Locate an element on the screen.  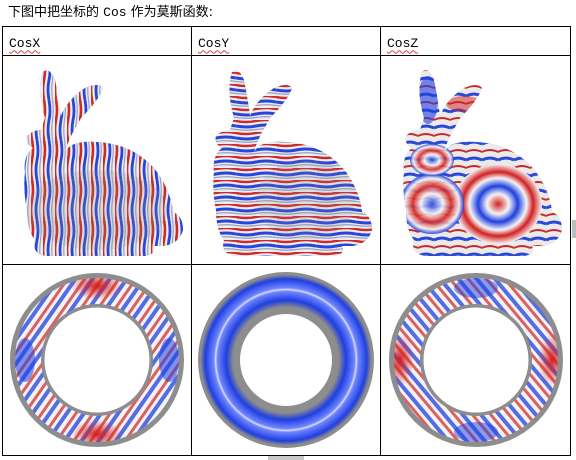
document-caption: 下图中把坐标的 Cos 作为莫斯函数: is located at coordinates (110, 10).